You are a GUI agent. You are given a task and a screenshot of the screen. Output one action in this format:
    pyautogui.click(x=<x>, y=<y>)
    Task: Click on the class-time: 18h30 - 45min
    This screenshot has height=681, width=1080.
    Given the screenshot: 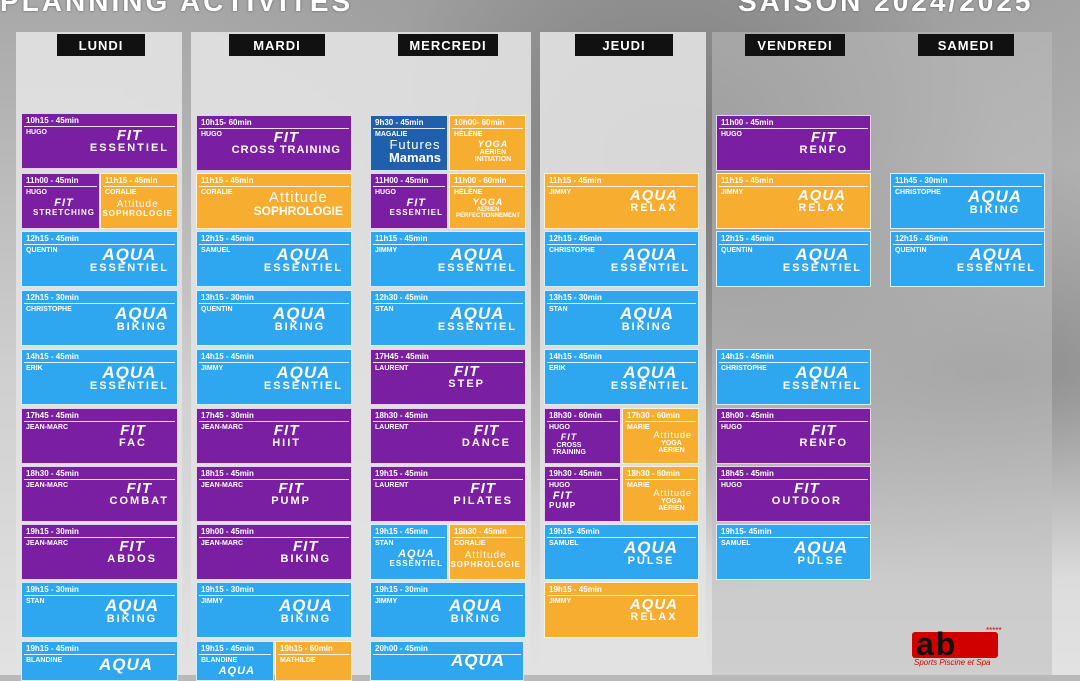 What is the action you would take?
    pyautogui.click(x=52, y=473)
    